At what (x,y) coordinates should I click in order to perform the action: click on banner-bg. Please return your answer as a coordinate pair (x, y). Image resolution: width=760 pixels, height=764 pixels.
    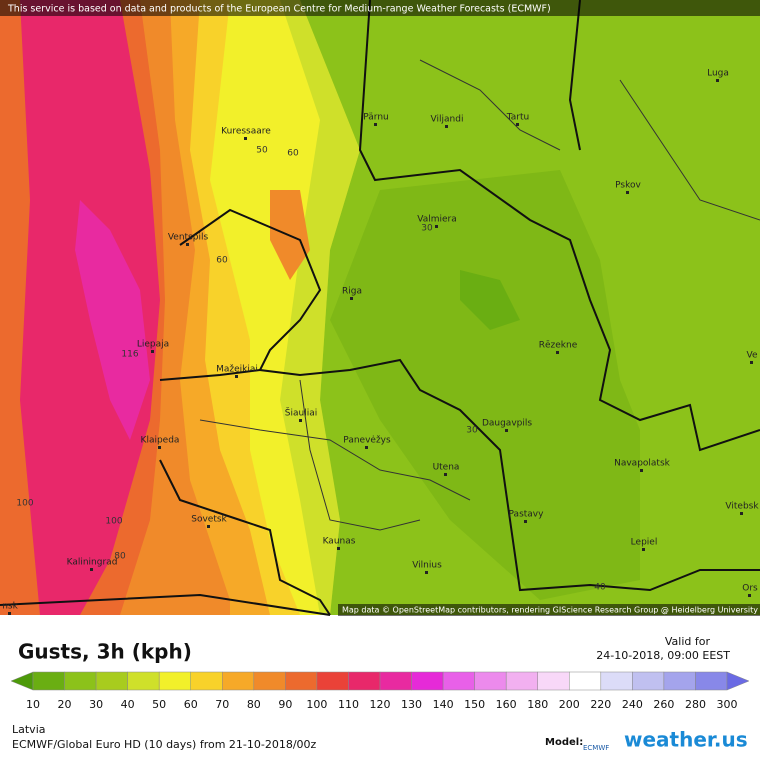
    Looking at the image, I should click on (380, 8).